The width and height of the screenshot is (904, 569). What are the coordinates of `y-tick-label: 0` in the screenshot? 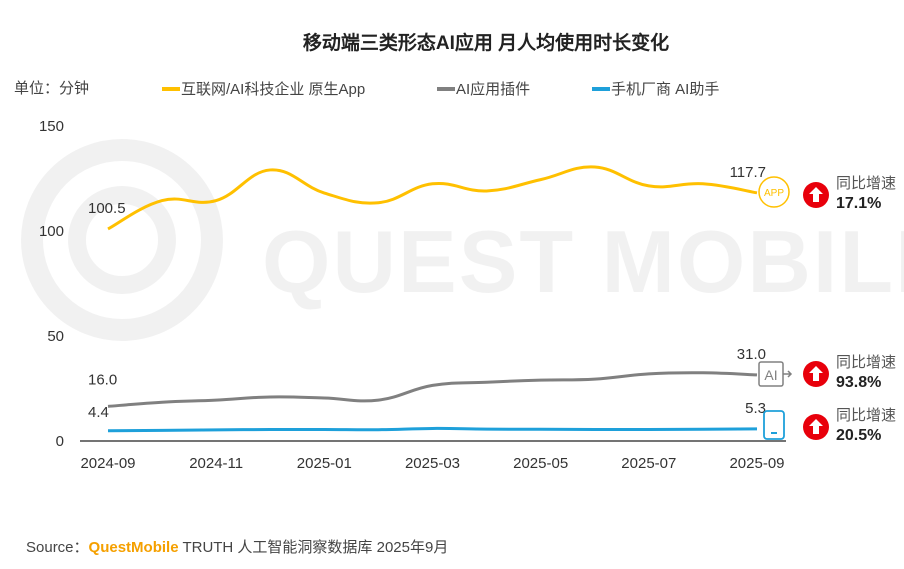 It's located at (60, 441).